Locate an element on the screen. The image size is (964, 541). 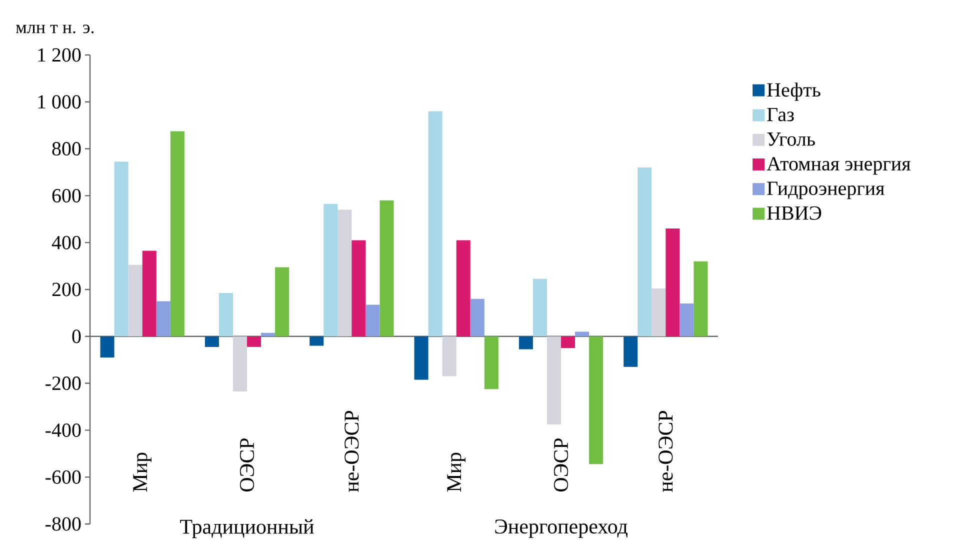
y-tick-label: -600 is located at coordinates (63, 477).